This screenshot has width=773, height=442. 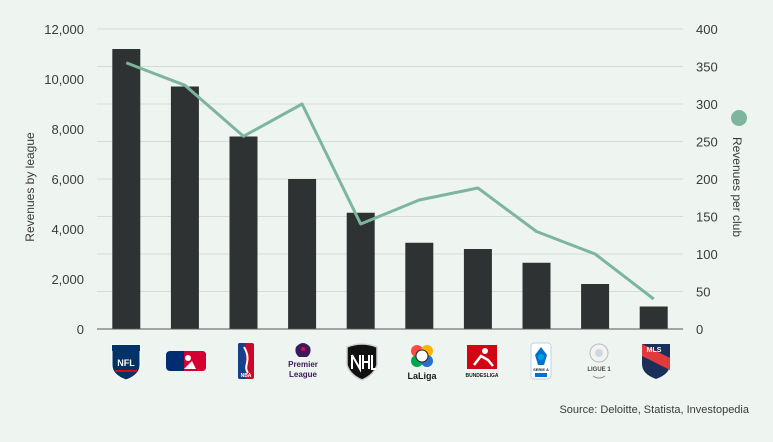 What do you see at coordinates (422, 376) in the screenshot?
I see `laliga-logo-text: LaLiga` at bounding box center [422, 376].